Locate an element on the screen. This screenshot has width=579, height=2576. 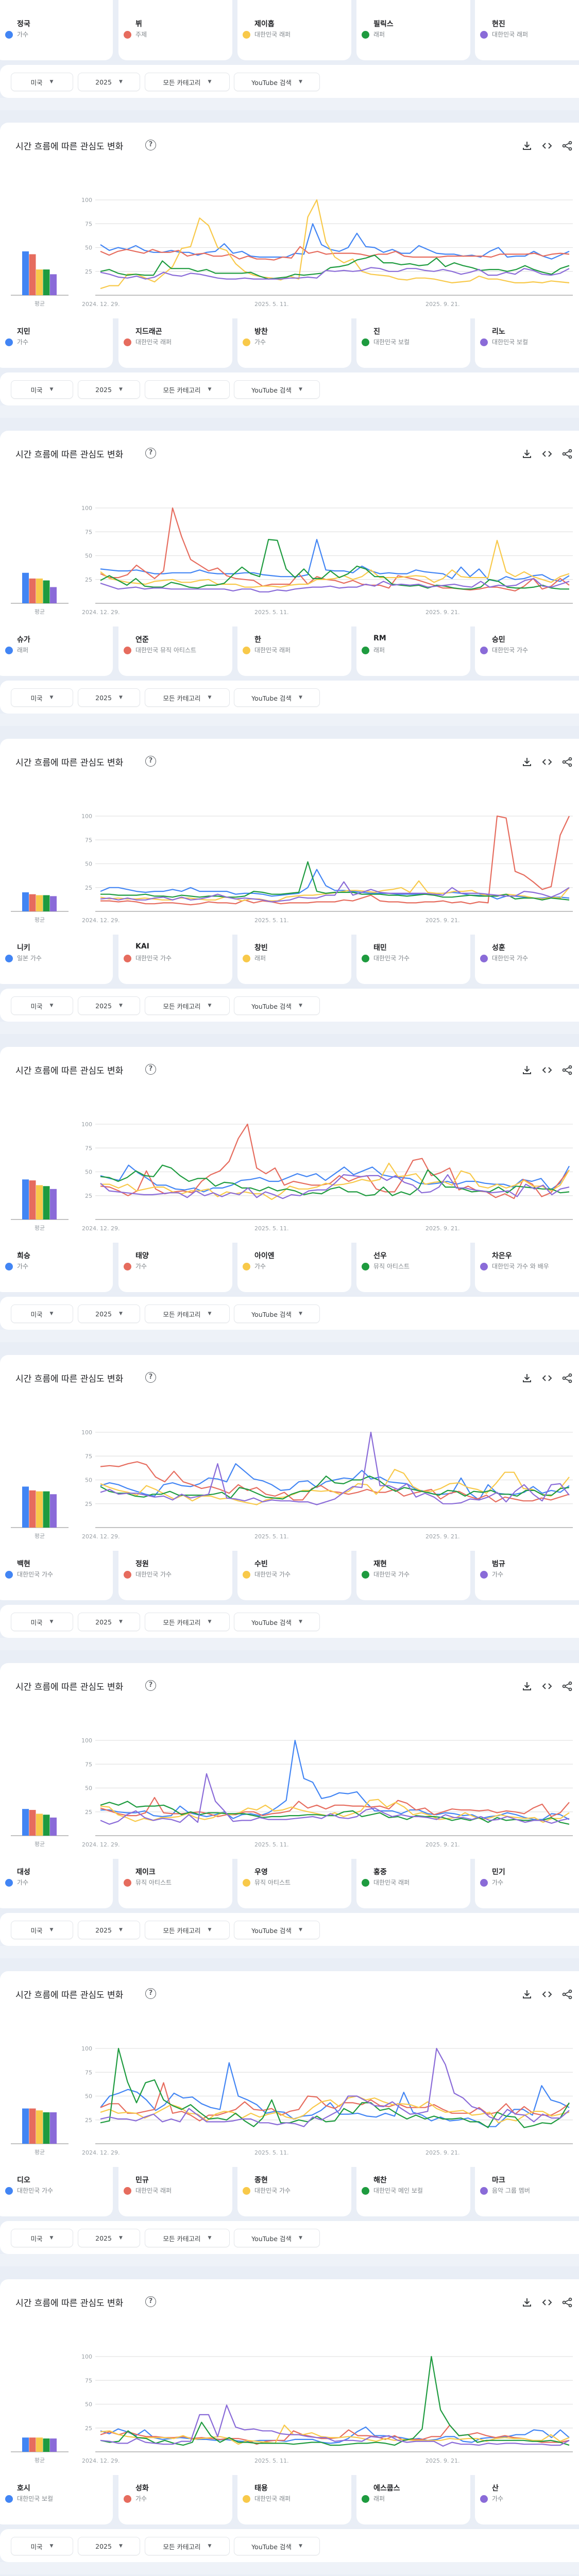
legend-card-3: 필릭스 래퍼 is located at coordinates (413, 30).